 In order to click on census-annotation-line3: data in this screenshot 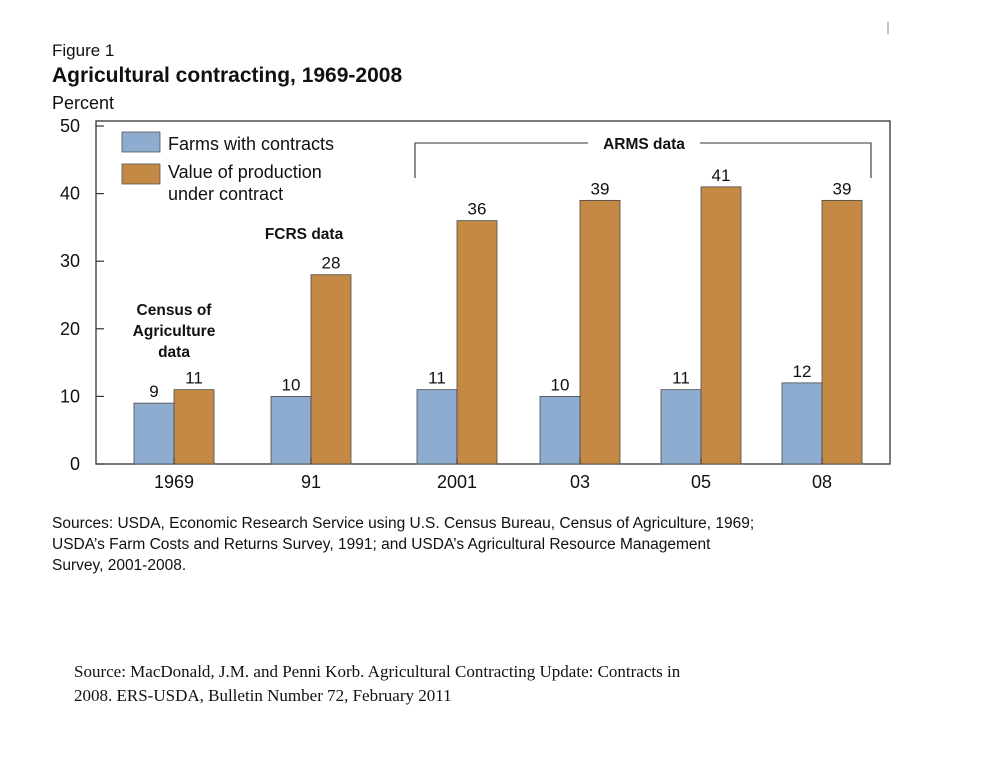, I will do `click(174, 352)`.